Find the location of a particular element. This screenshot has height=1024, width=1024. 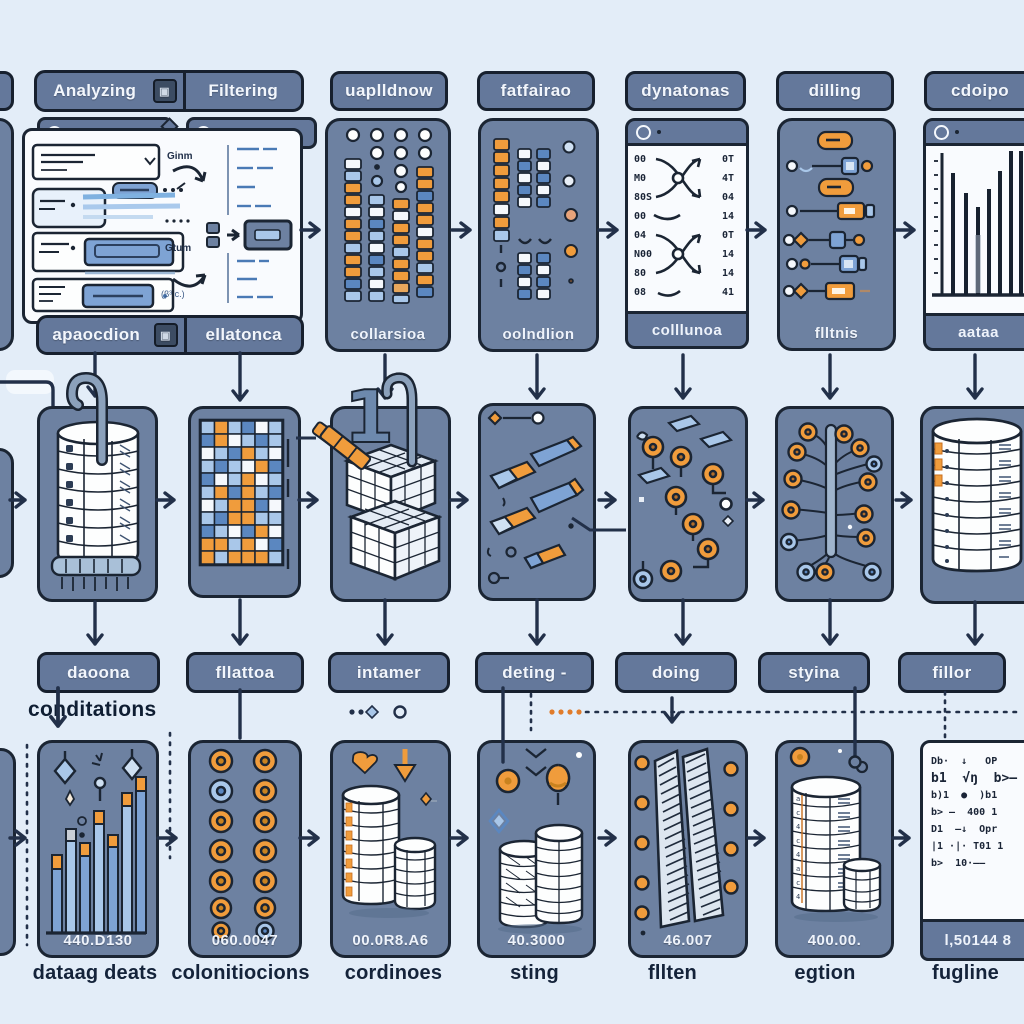

panel-footer-label: flltnis is located at coordinates (836, 333).